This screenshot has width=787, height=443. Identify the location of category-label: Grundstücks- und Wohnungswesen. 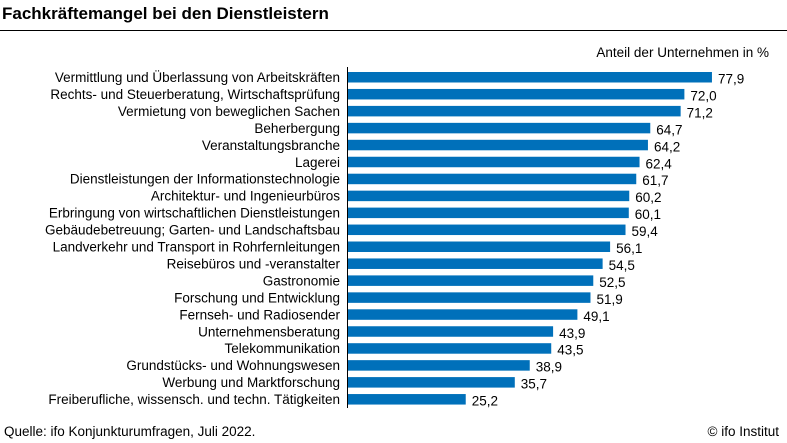
(233, 365).